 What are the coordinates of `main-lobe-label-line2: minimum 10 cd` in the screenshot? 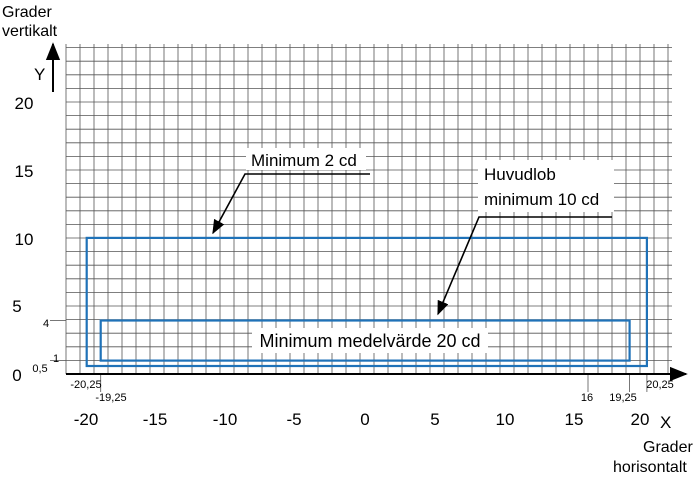 It's located at (541, 199).